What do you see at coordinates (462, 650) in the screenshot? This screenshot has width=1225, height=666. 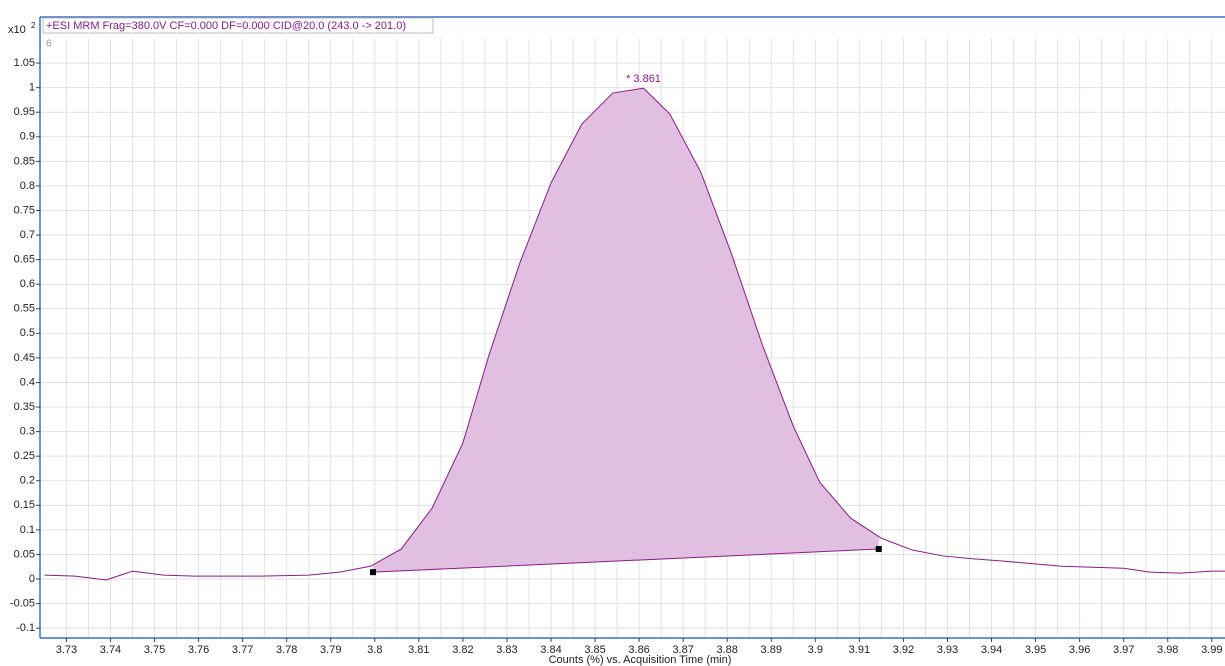 I see `x-tick-label: 3.82` at bounding box center [462, 650].